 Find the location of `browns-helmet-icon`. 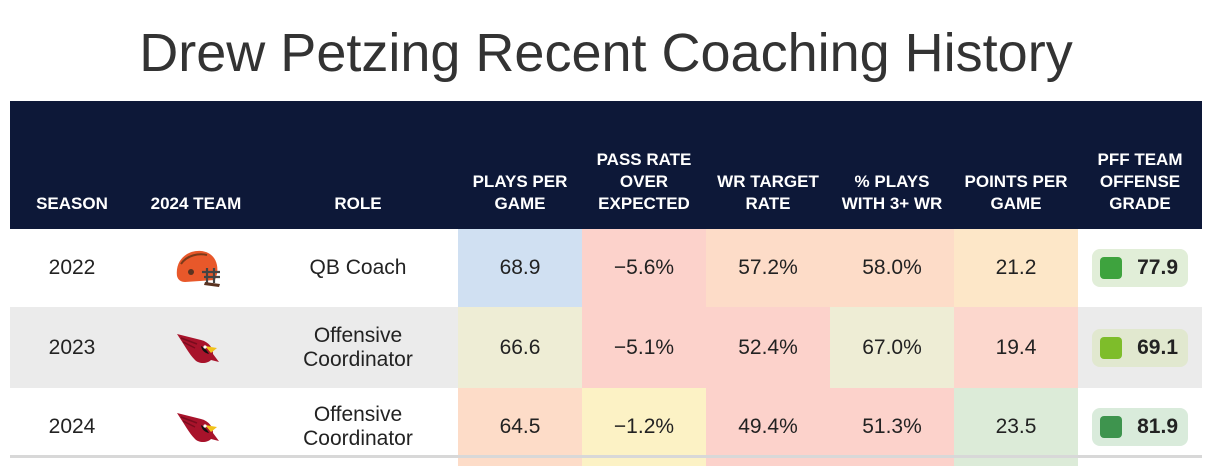

browns-helmet-icon is located at coordinates (198, 268).